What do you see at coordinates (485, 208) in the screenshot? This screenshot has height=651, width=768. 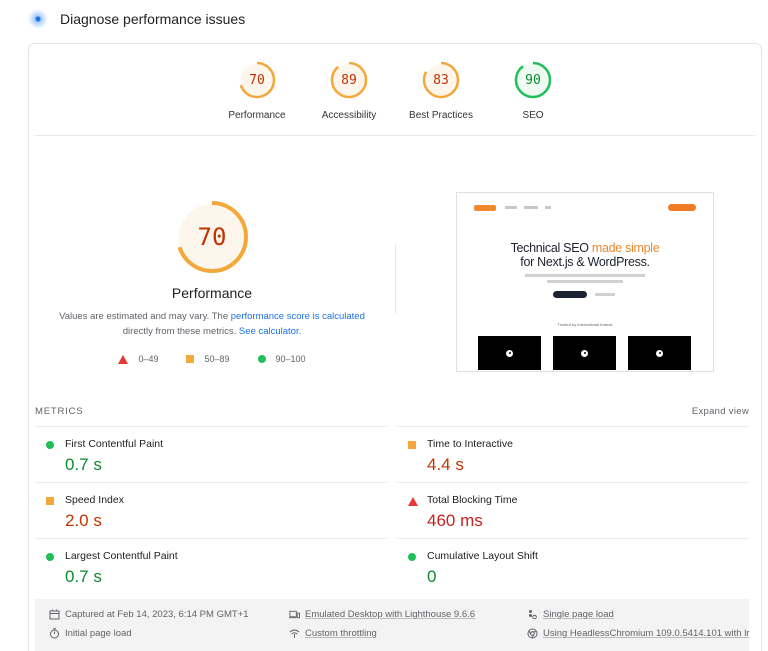 I see `ss-logo` at bounding box center [485, 208].